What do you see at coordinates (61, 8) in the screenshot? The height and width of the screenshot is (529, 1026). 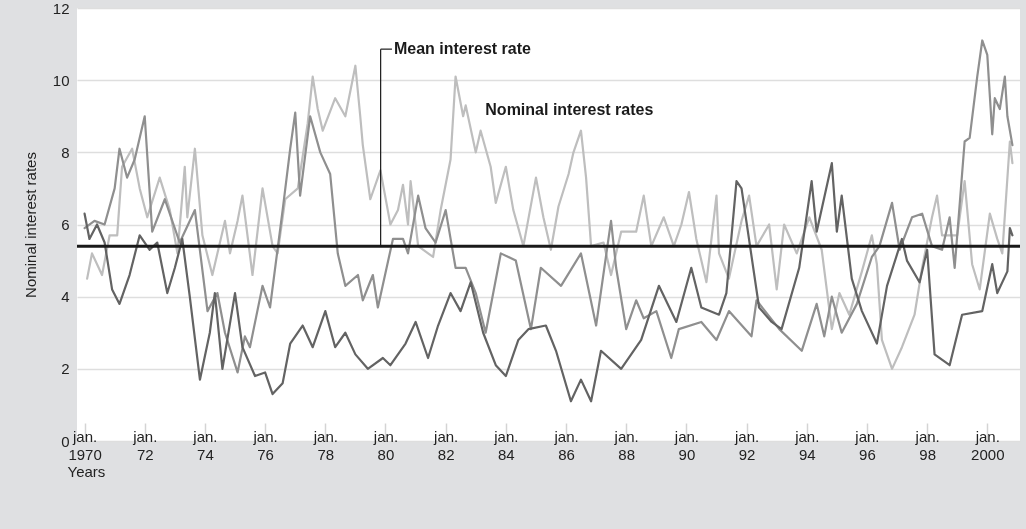 I see `y-tick-label: 12` at bounding box center [61, 8].